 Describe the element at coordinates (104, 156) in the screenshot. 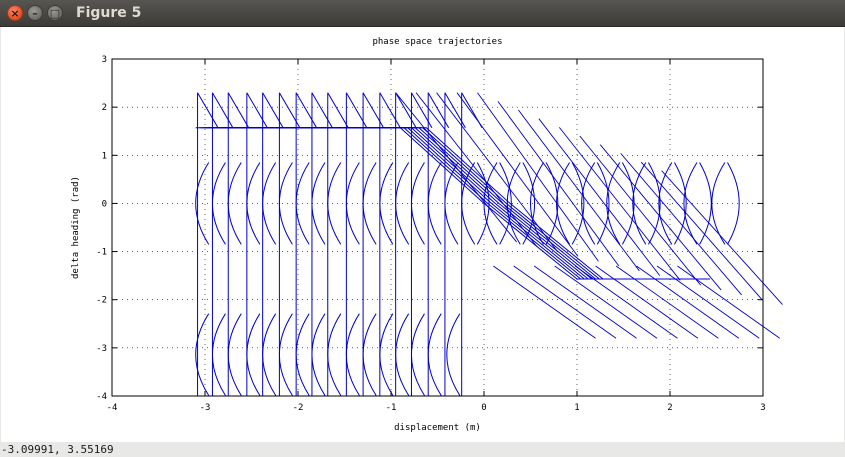

I see `y-tick-label: 1` at that location.